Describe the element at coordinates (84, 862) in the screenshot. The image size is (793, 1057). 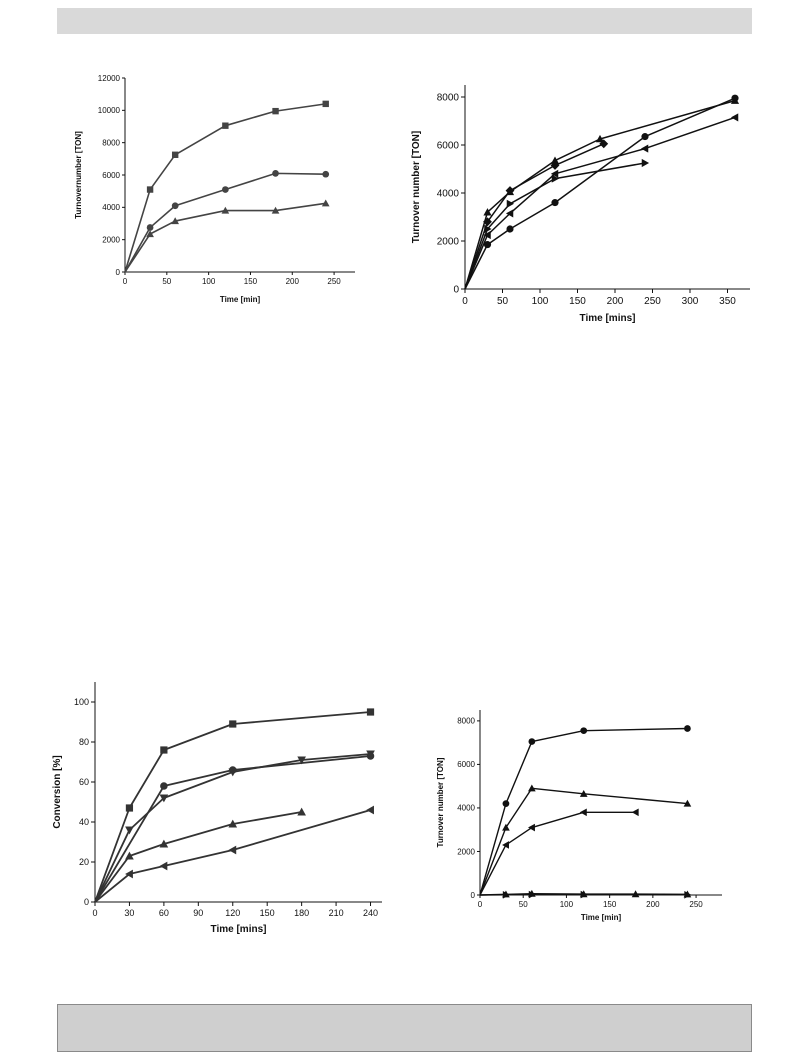
I see `y-tick-label: 20` at that location.